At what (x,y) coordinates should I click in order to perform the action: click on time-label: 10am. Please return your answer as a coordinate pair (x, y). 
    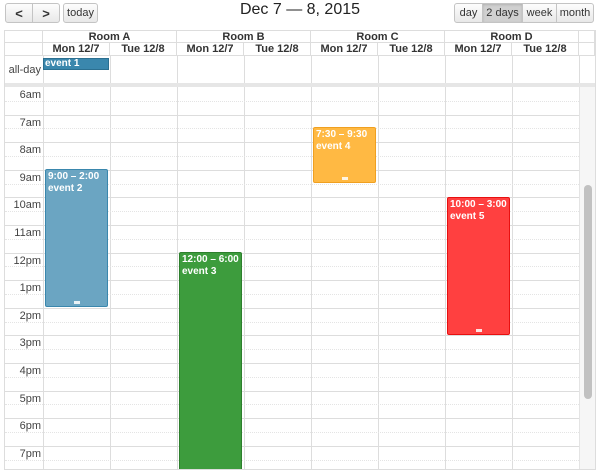
    Looking at the image, I should click on (27, 205).